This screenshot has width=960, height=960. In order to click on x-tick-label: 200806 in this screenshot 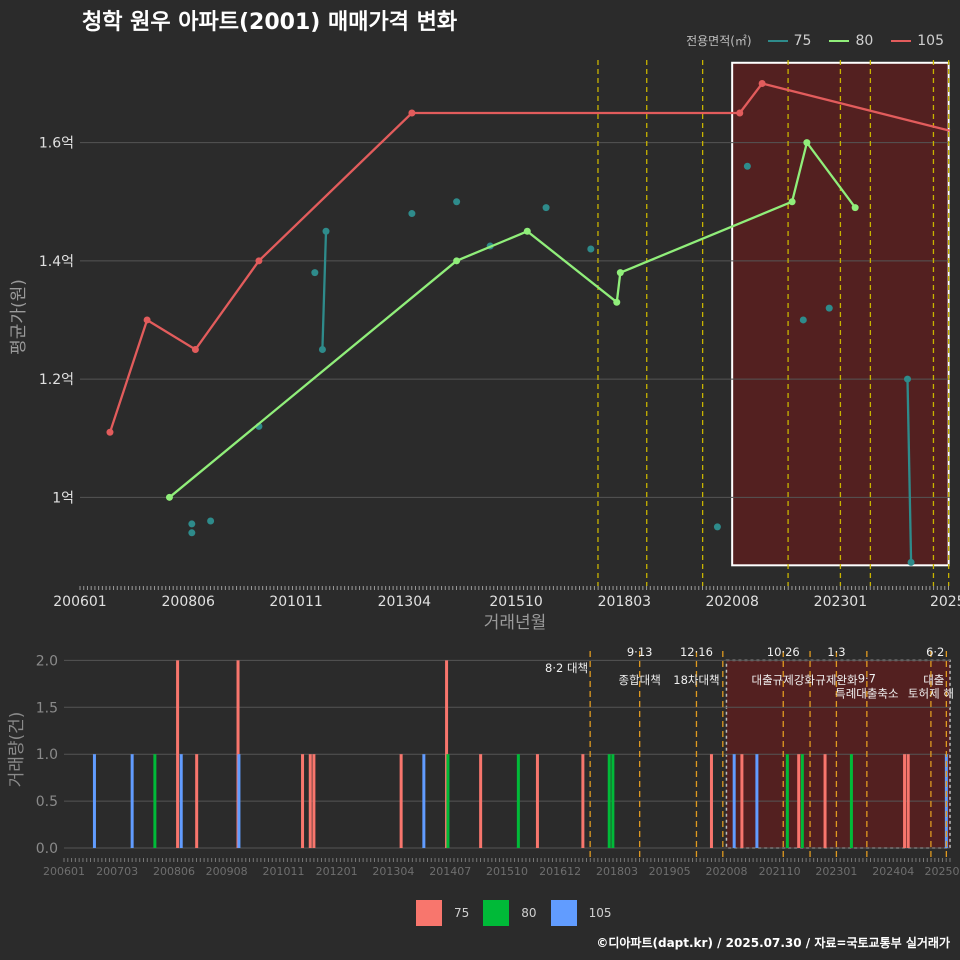, I will do `click(189, 602)`.